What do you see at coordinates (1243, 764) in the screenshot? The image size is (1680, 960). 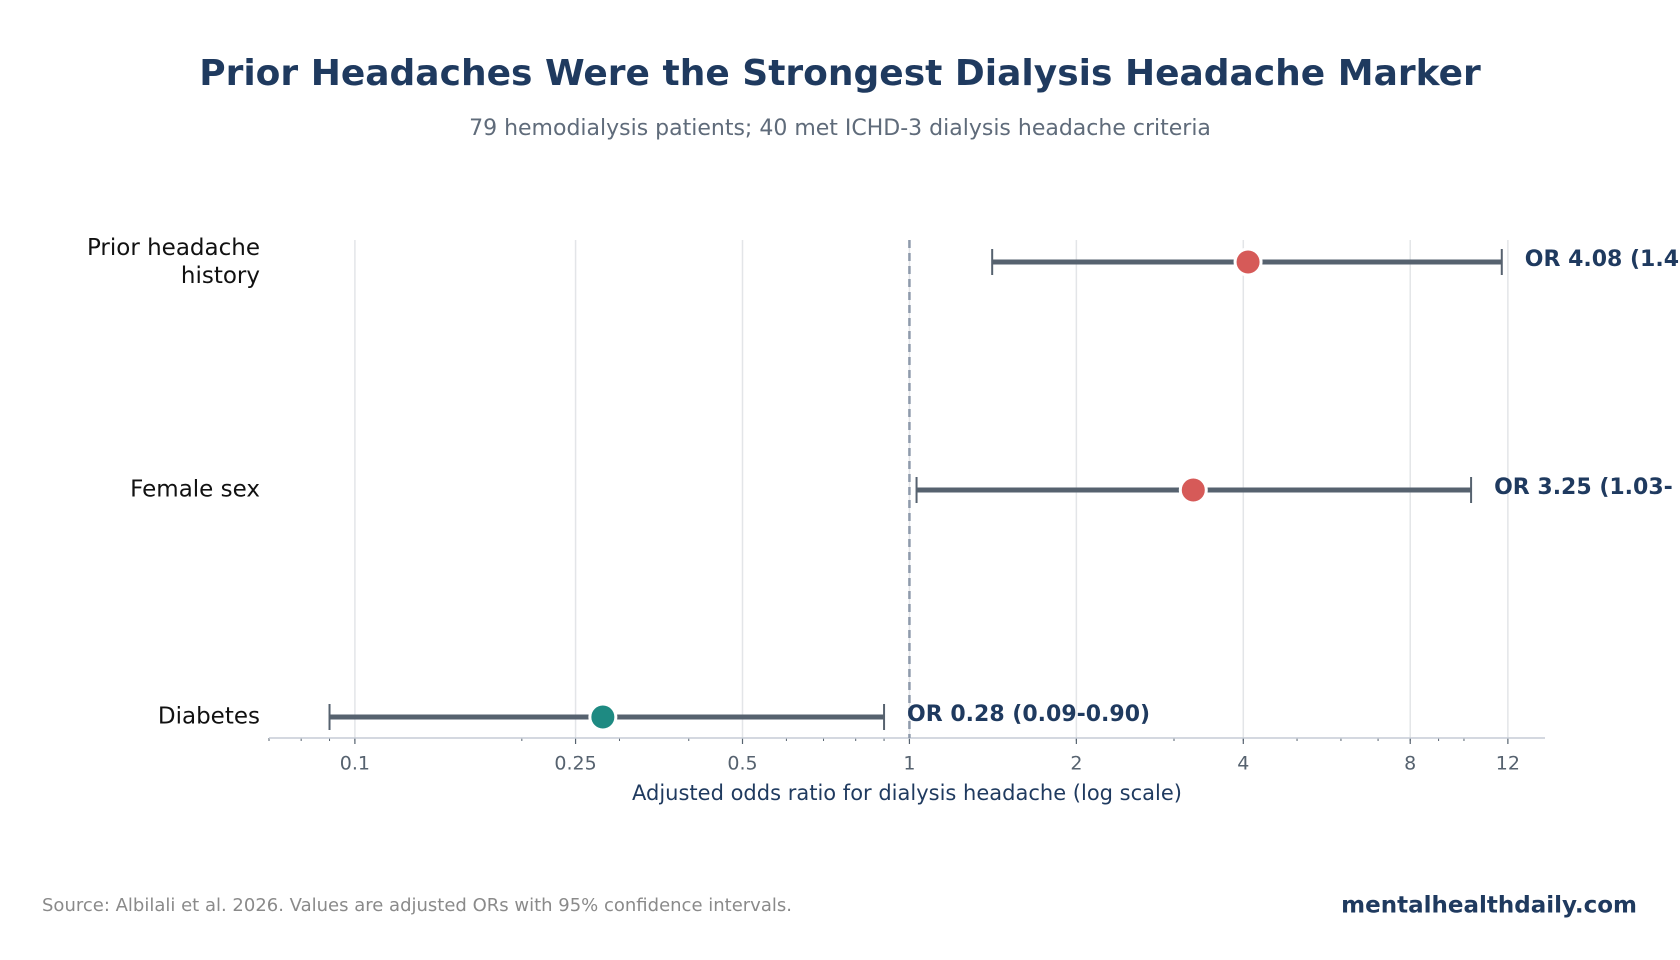 I see `x-tick-label: 4` at bounding box center [1243, 764].